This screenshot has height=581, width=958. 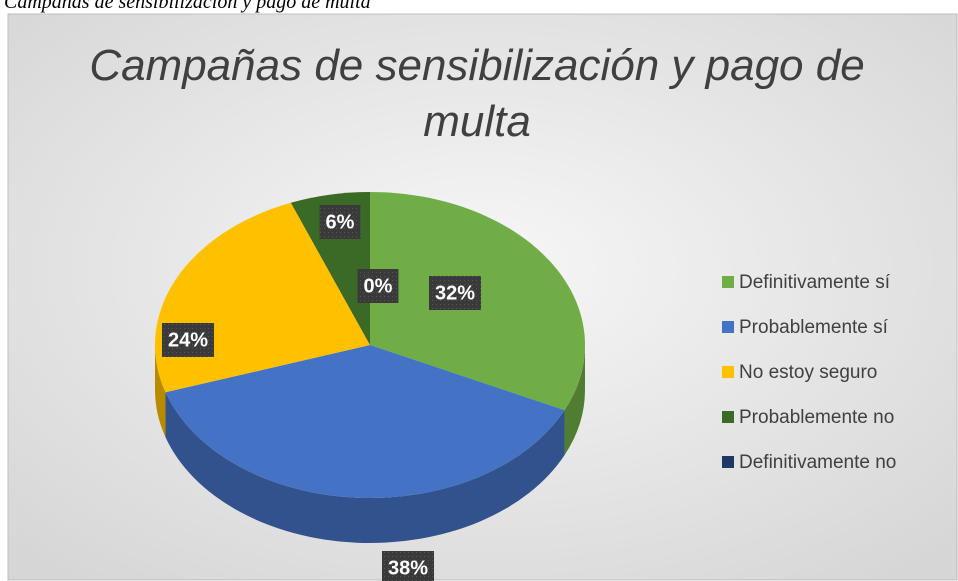 I want to click on legend-label: Definitivamente no, so click(x=817, y=462).